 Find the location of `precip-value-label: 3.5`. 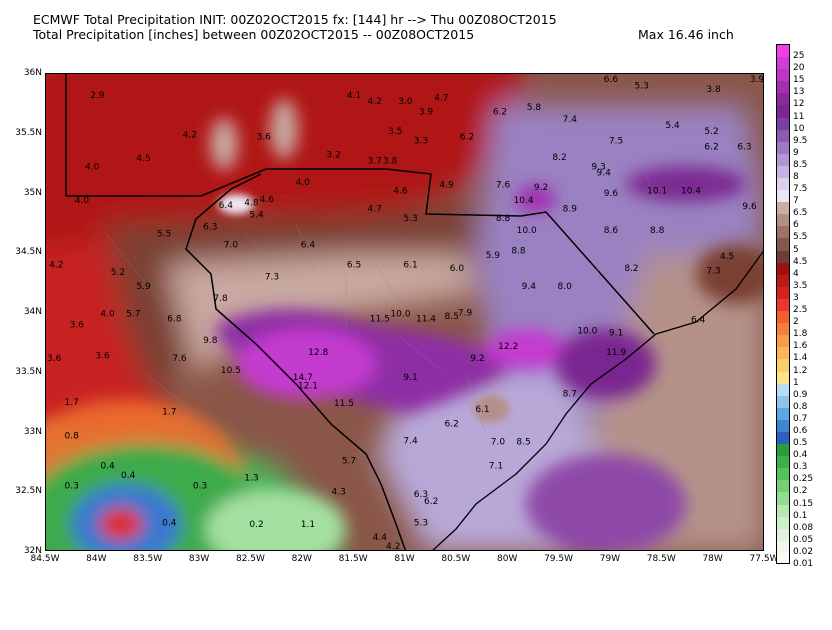

precip-value-label: 3.5 is located at coordinates (395, 132).